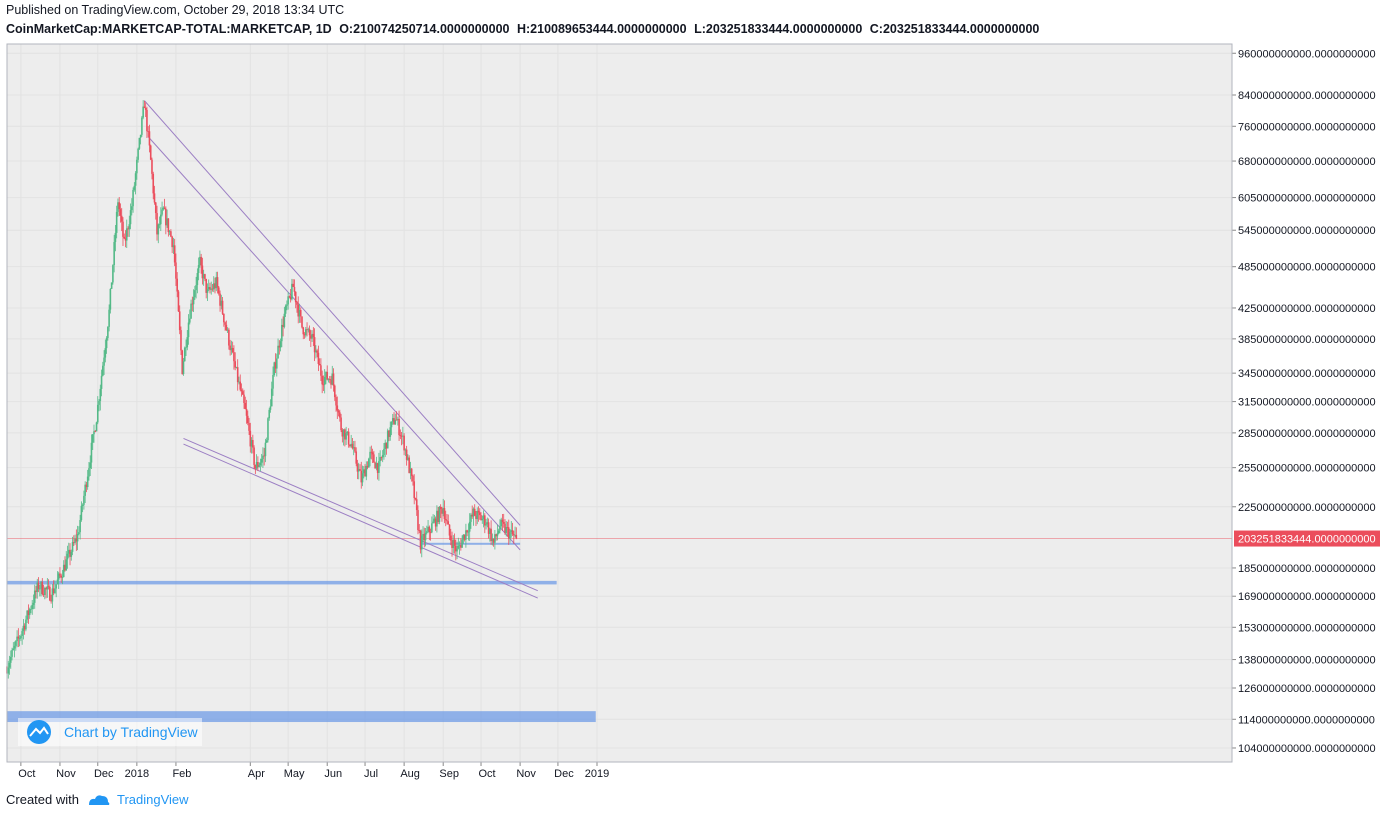 Image resolution: width=1388 pixels, height=818 pixels. I want to click on y-tick-label: 138000000000.0000000000, so click(1307, 661).